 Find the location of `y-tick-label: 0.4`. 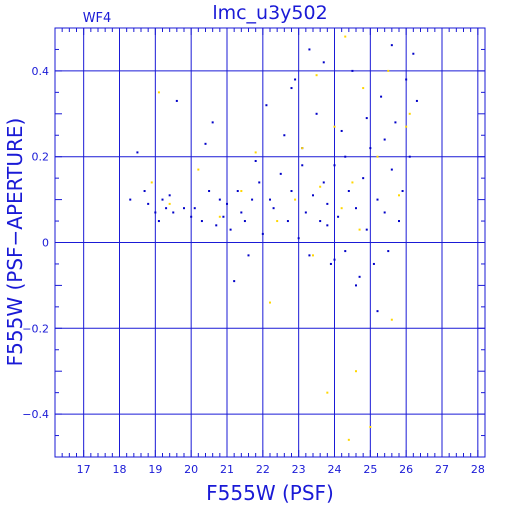

y-tick-label: 0.4 is located at coordinates (41, 71).